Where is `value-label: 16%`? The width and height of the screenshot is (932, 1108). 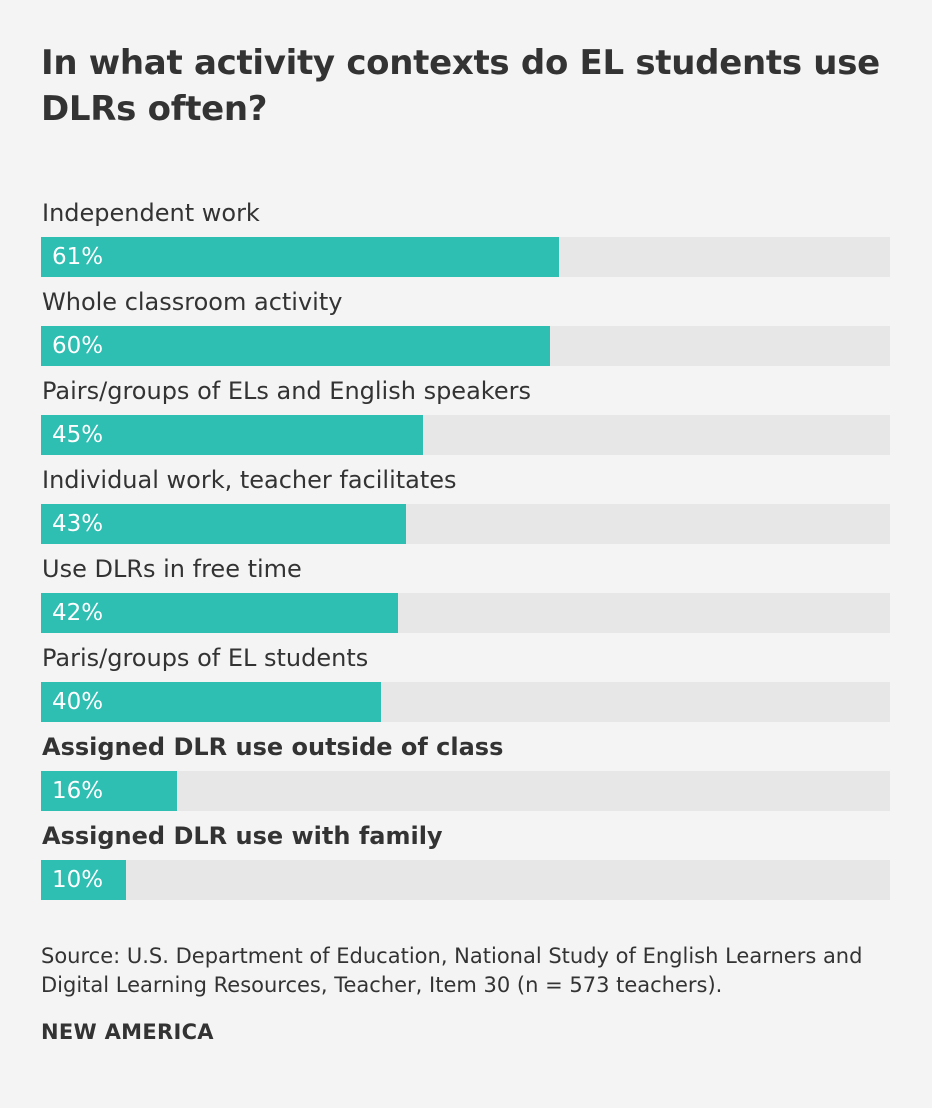
value-label: 16% is located at coordinates (78, 791).